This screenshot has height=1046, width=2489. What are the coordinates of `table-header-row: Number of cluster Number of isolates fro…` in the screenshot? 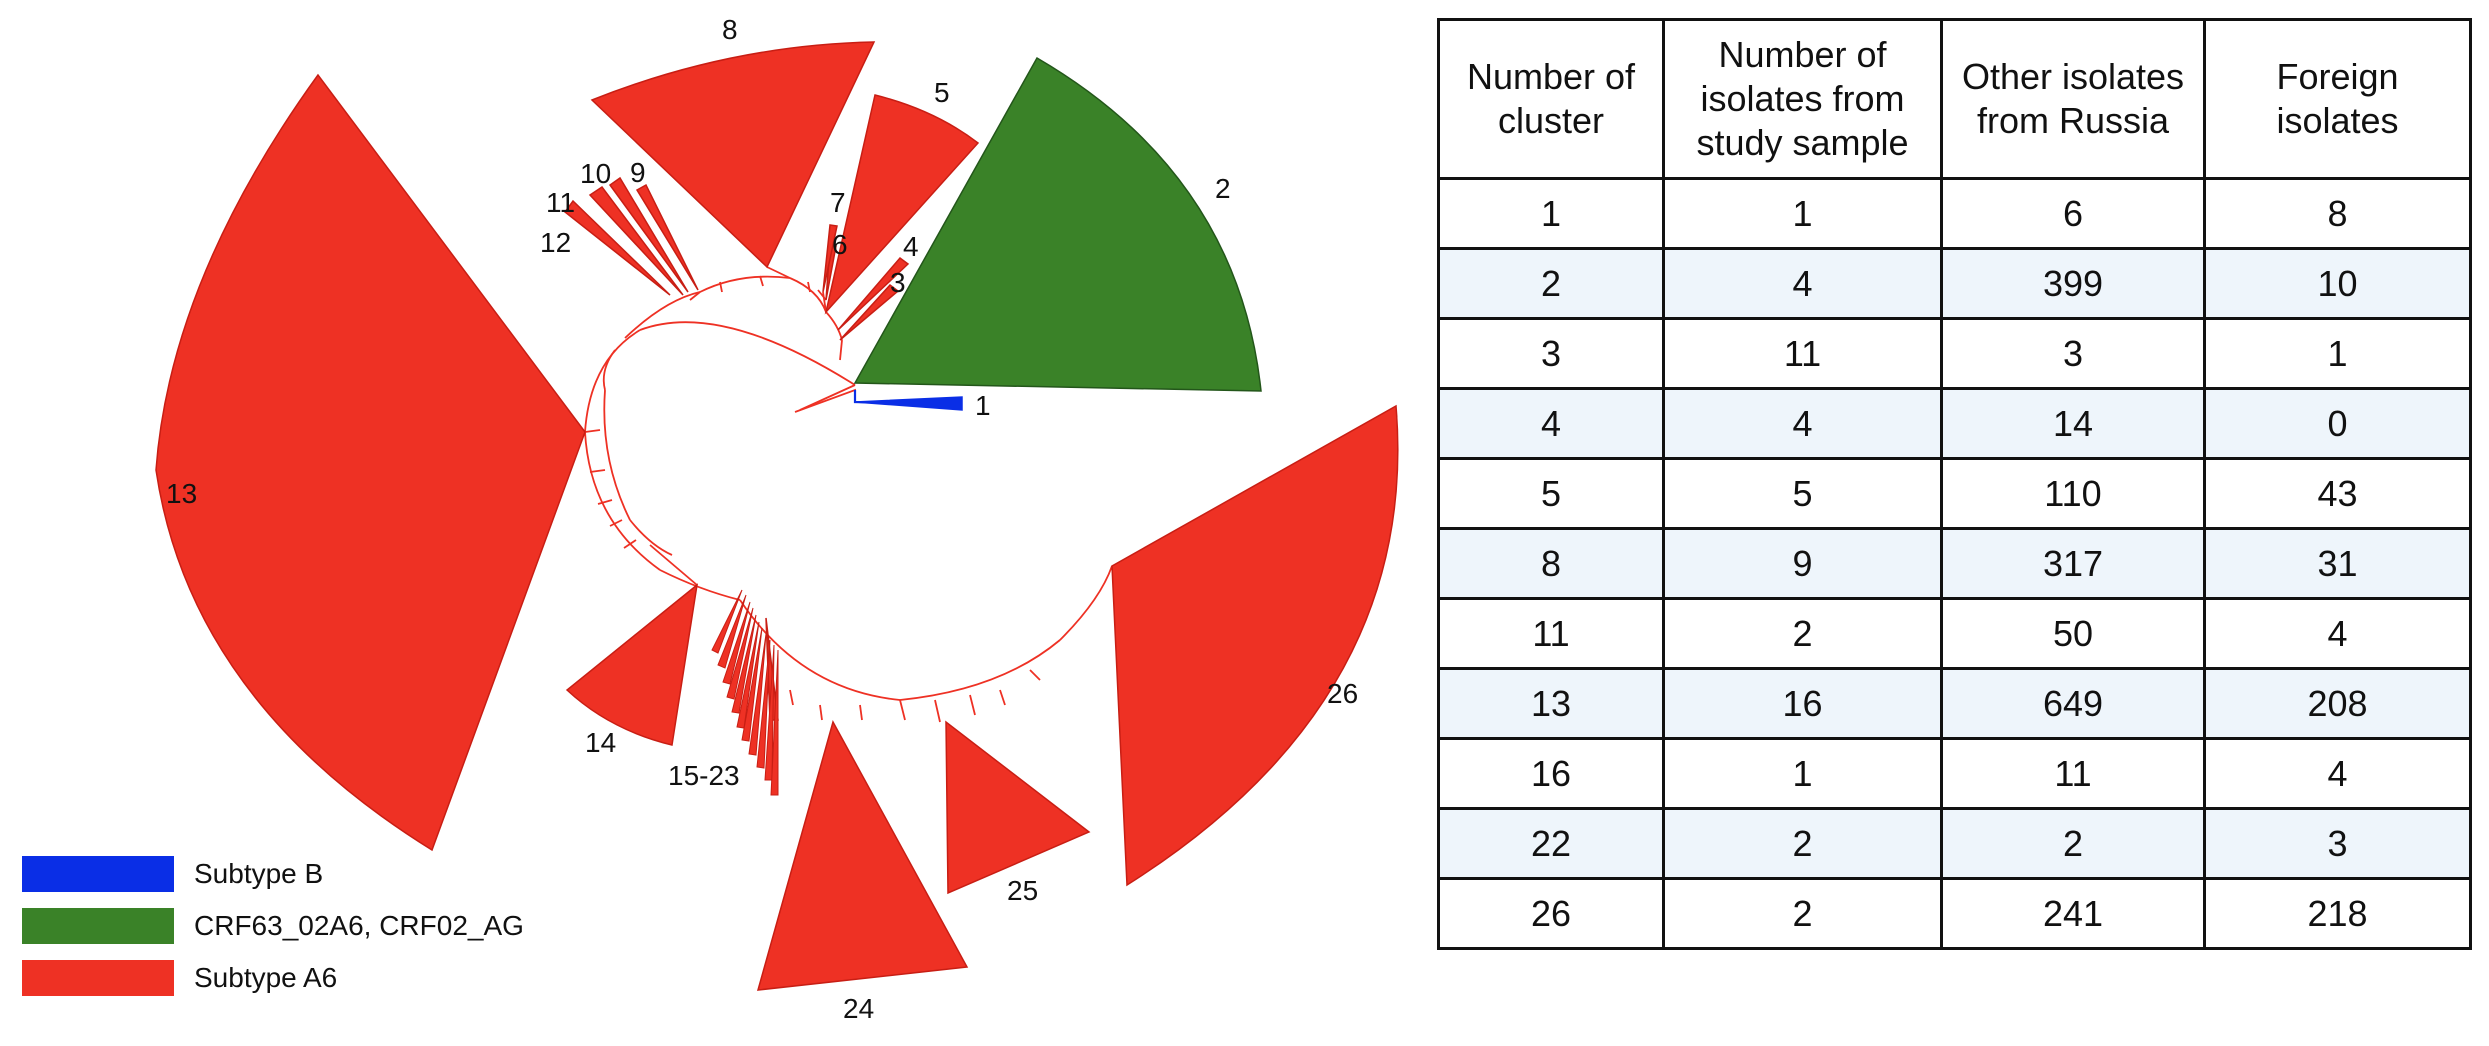 It's located at (1954, 99).